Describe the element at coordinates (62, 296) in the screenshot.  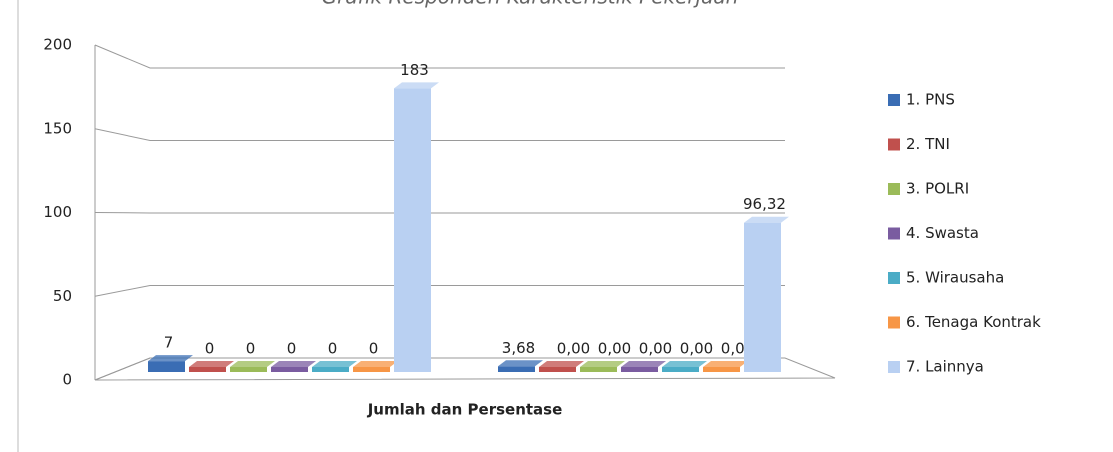
I see `y-tick-label: 50` at that location.